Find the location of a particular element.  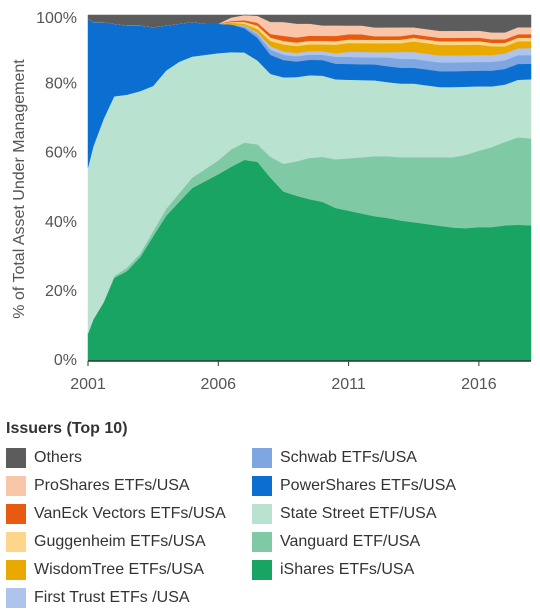

legend-label: ProShares ETFs/USA is located at coordinates (112, 485).